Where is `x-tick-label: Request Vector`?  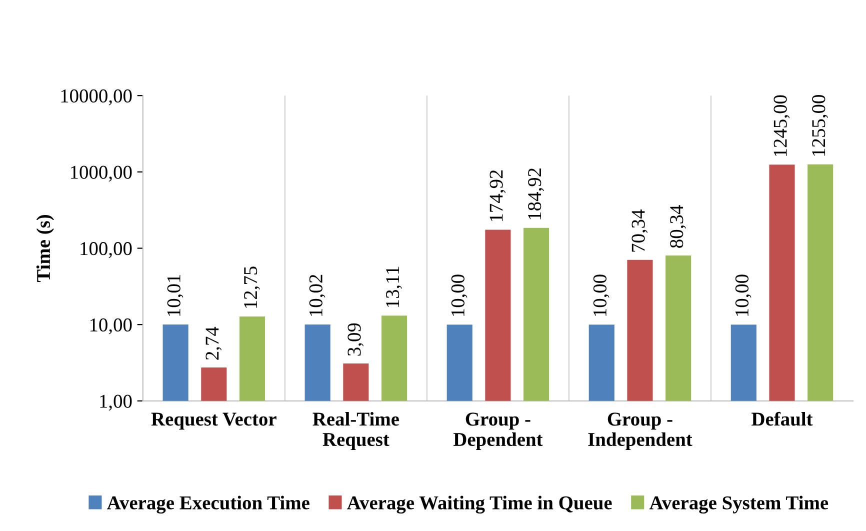
x-tick-label: Request Vector is located at coordinates (213, 421).